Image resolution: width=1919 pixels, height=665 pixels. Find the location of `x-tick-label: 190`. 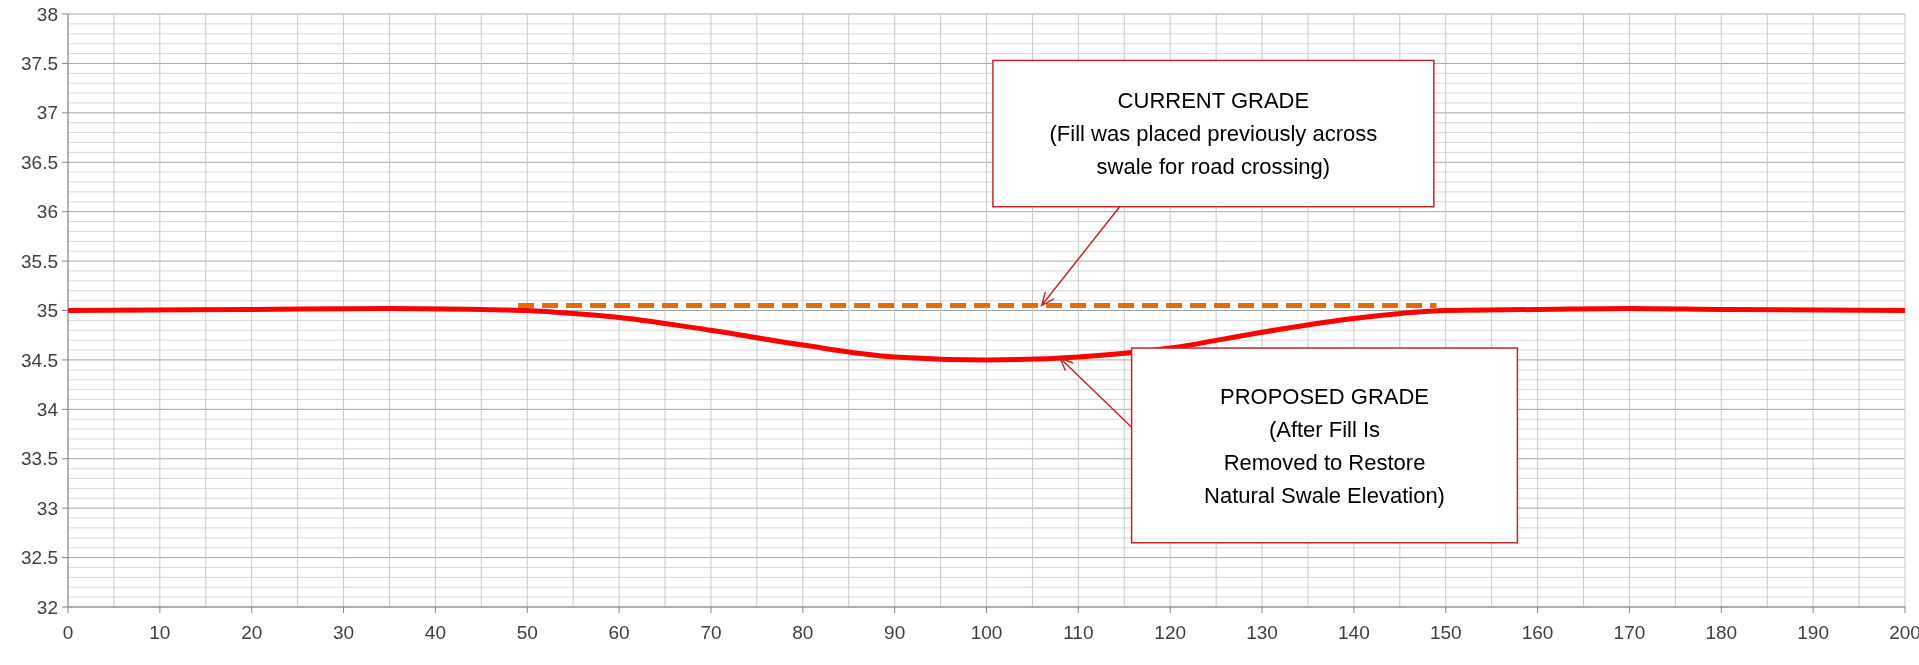

x-tick-label: 190 is located at coordinates (1813, 632).